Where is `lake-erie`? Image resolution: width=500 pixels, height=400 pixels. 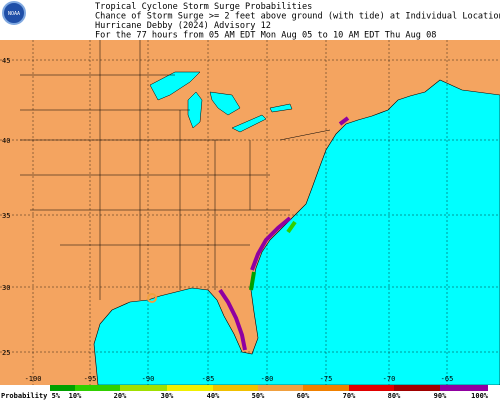 lake-erie is located at coordinates (249, 123).